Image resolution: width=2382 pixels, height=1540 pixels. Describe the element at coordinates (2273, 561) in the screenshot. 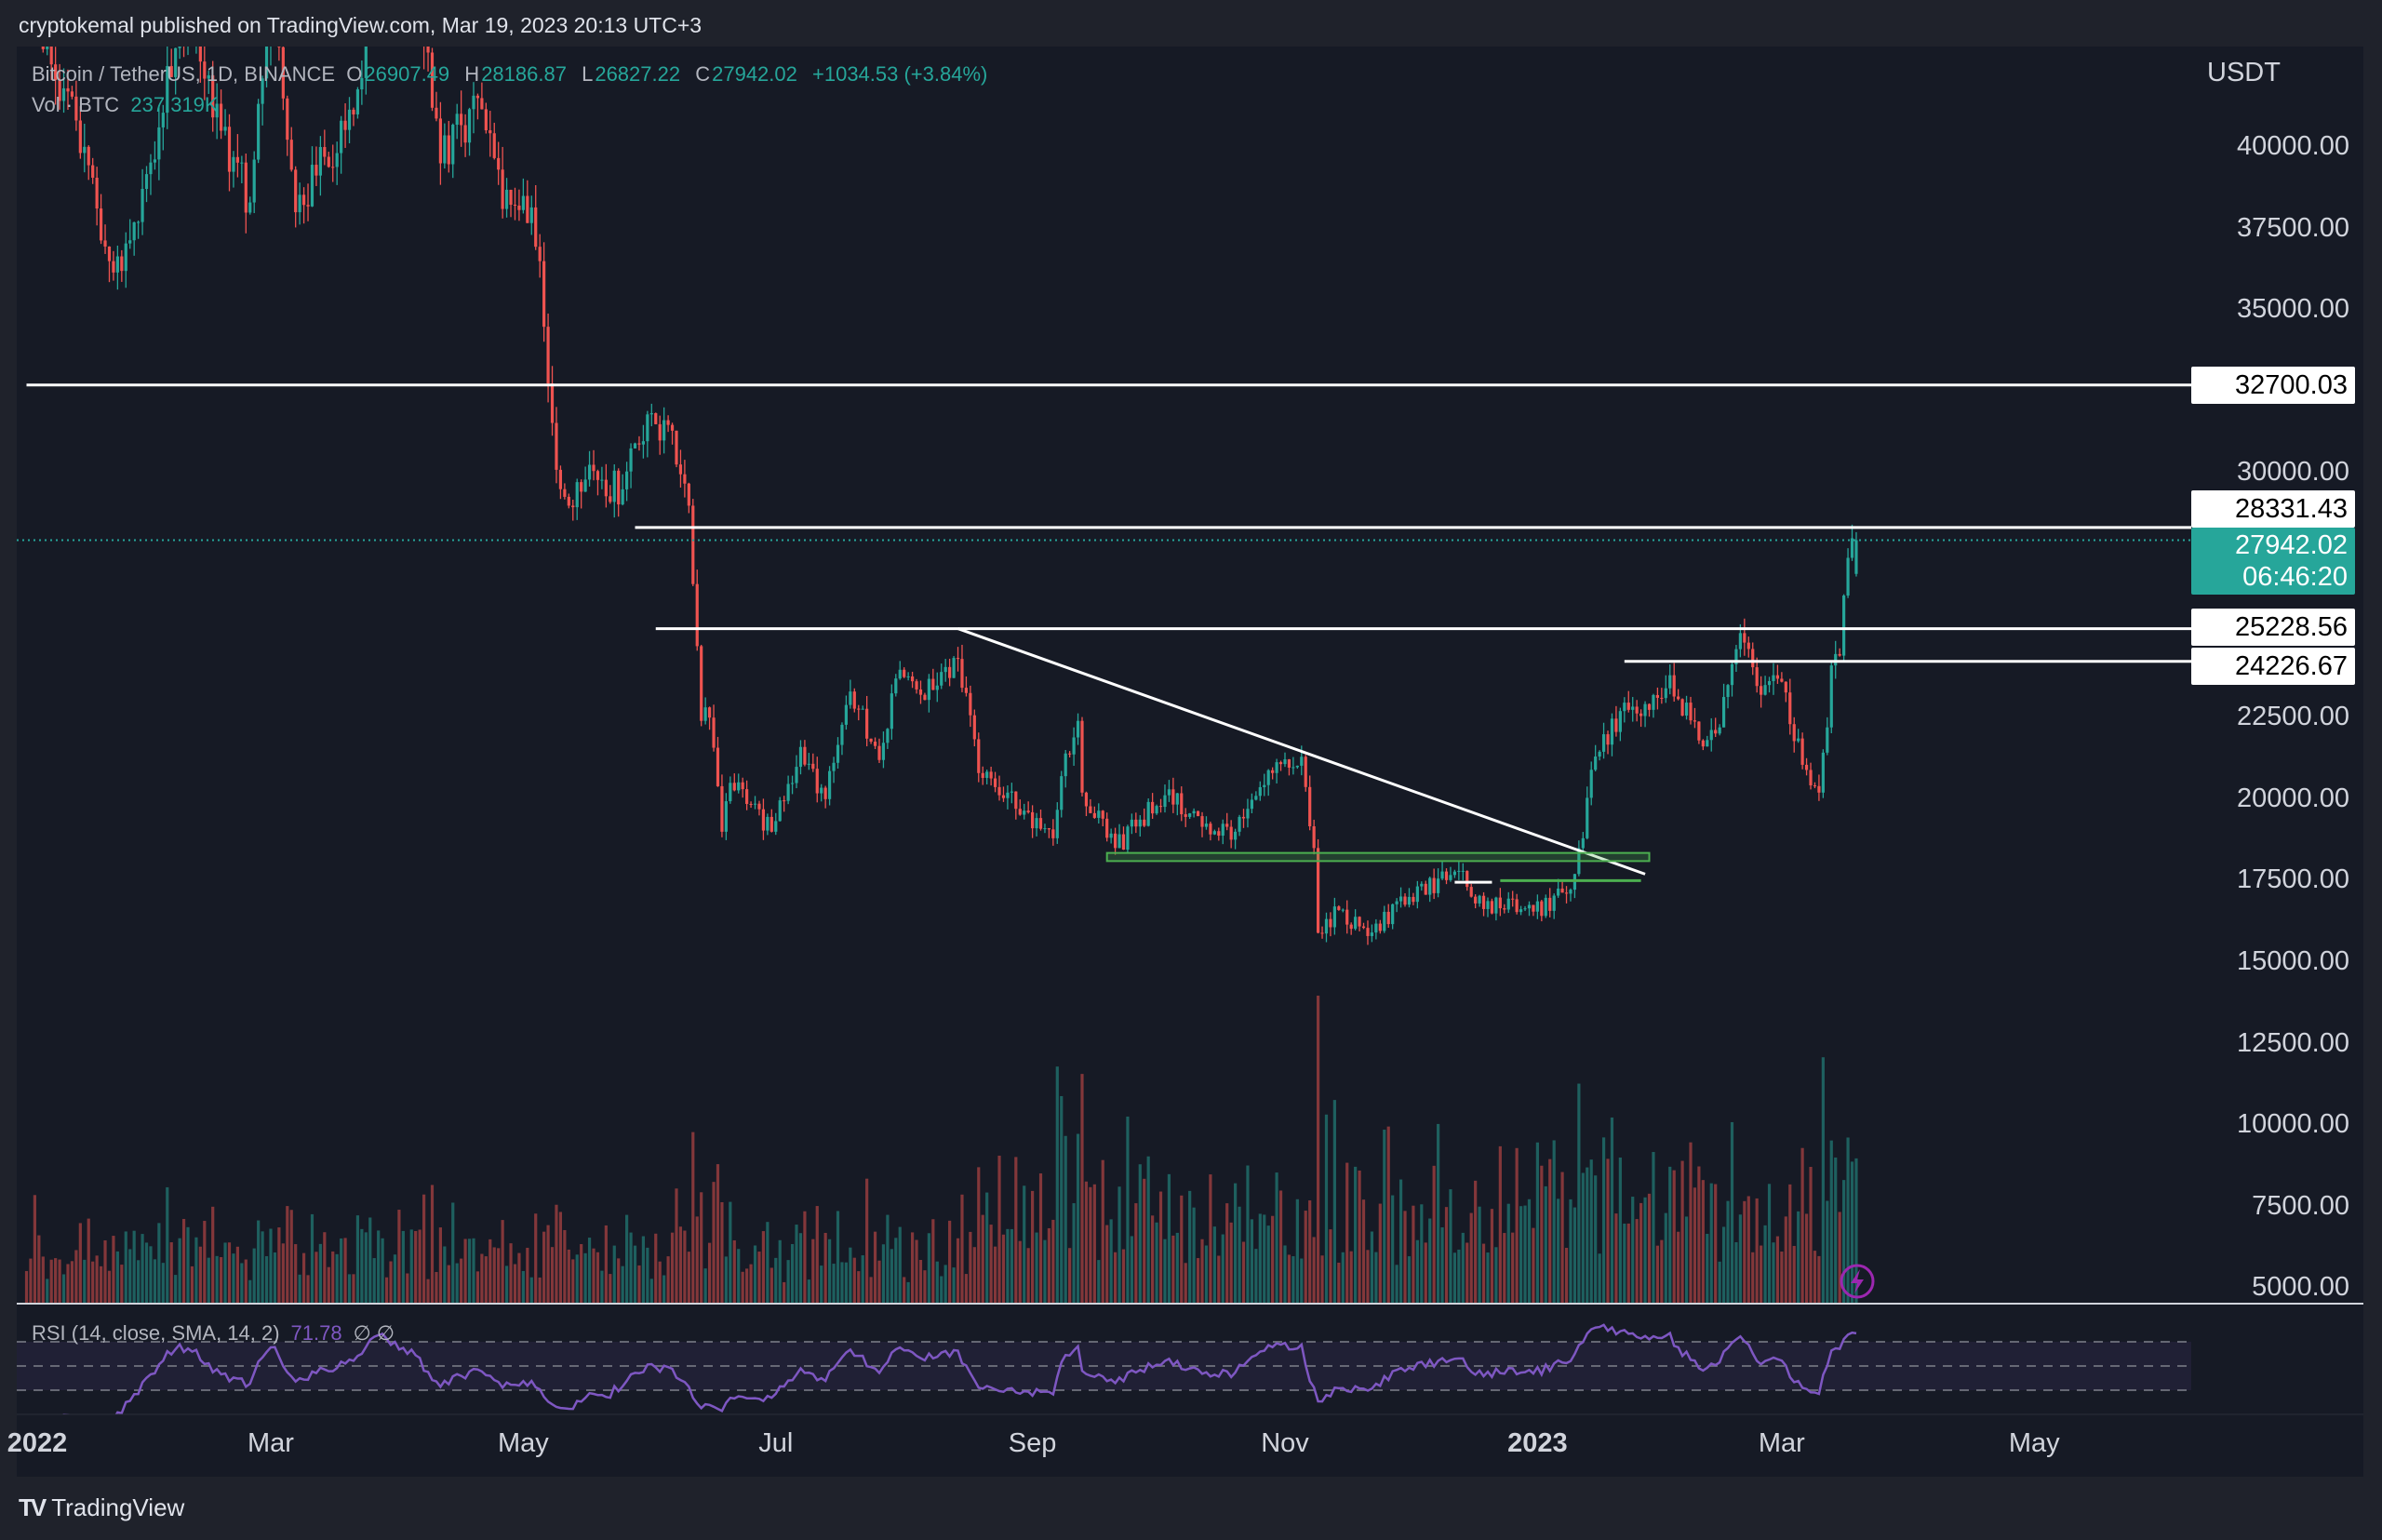

I see `current-price-tag: 27942.02 06:46:20` at that location.